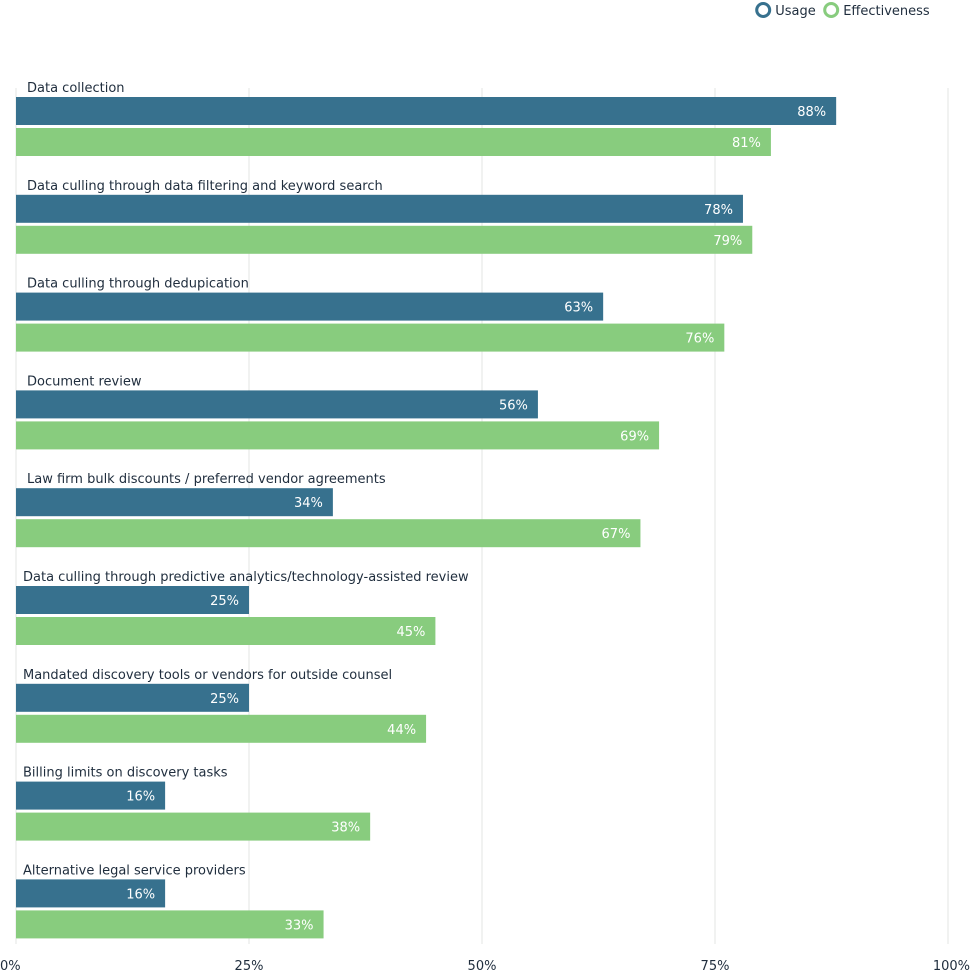 Image resolution: width=970 pixels, height=976 pixels. Describe the element at coordinates (699, 339) in the screenshot. I see `data-label: 76%` at that location.